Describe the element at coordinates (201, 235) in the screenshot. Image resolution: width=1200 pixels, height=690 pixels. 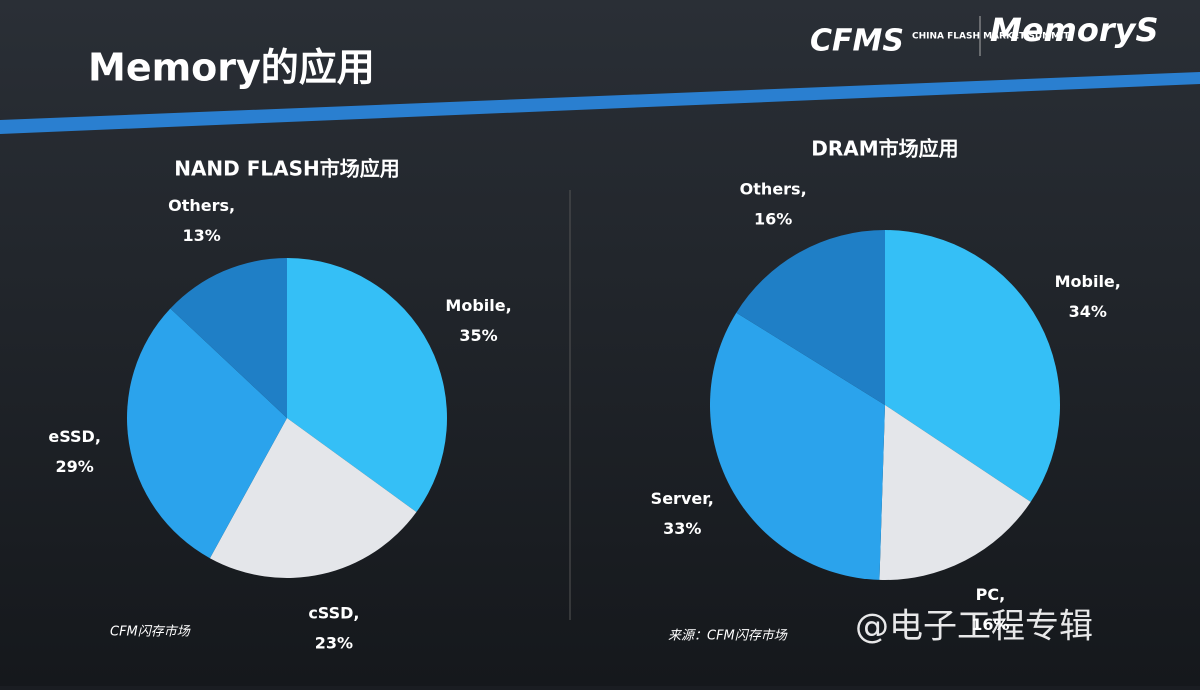
I see `slice-value: 13%` at that location.